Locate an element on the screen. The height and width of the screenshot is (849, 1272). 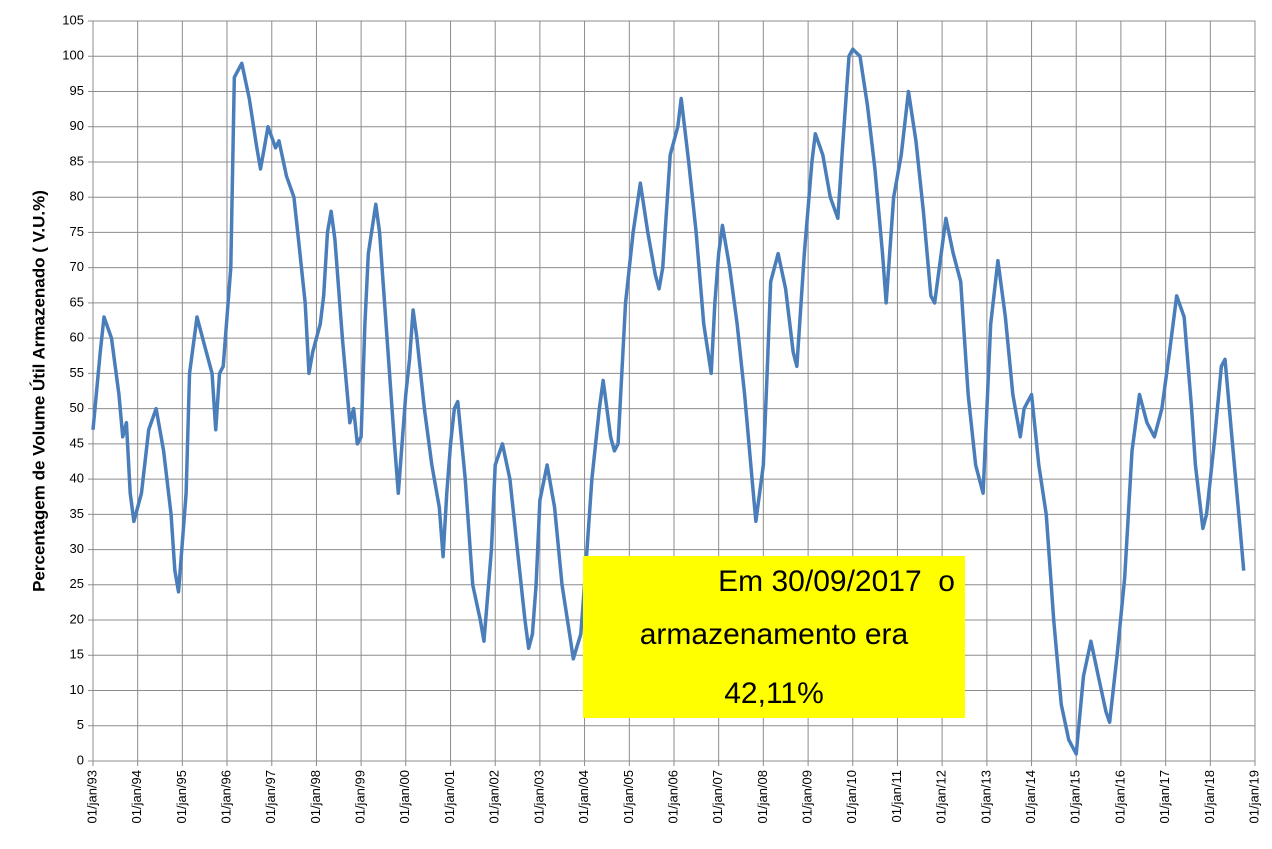
x-tick-label: 01/jan/09 is located at coordinates (807, 797).